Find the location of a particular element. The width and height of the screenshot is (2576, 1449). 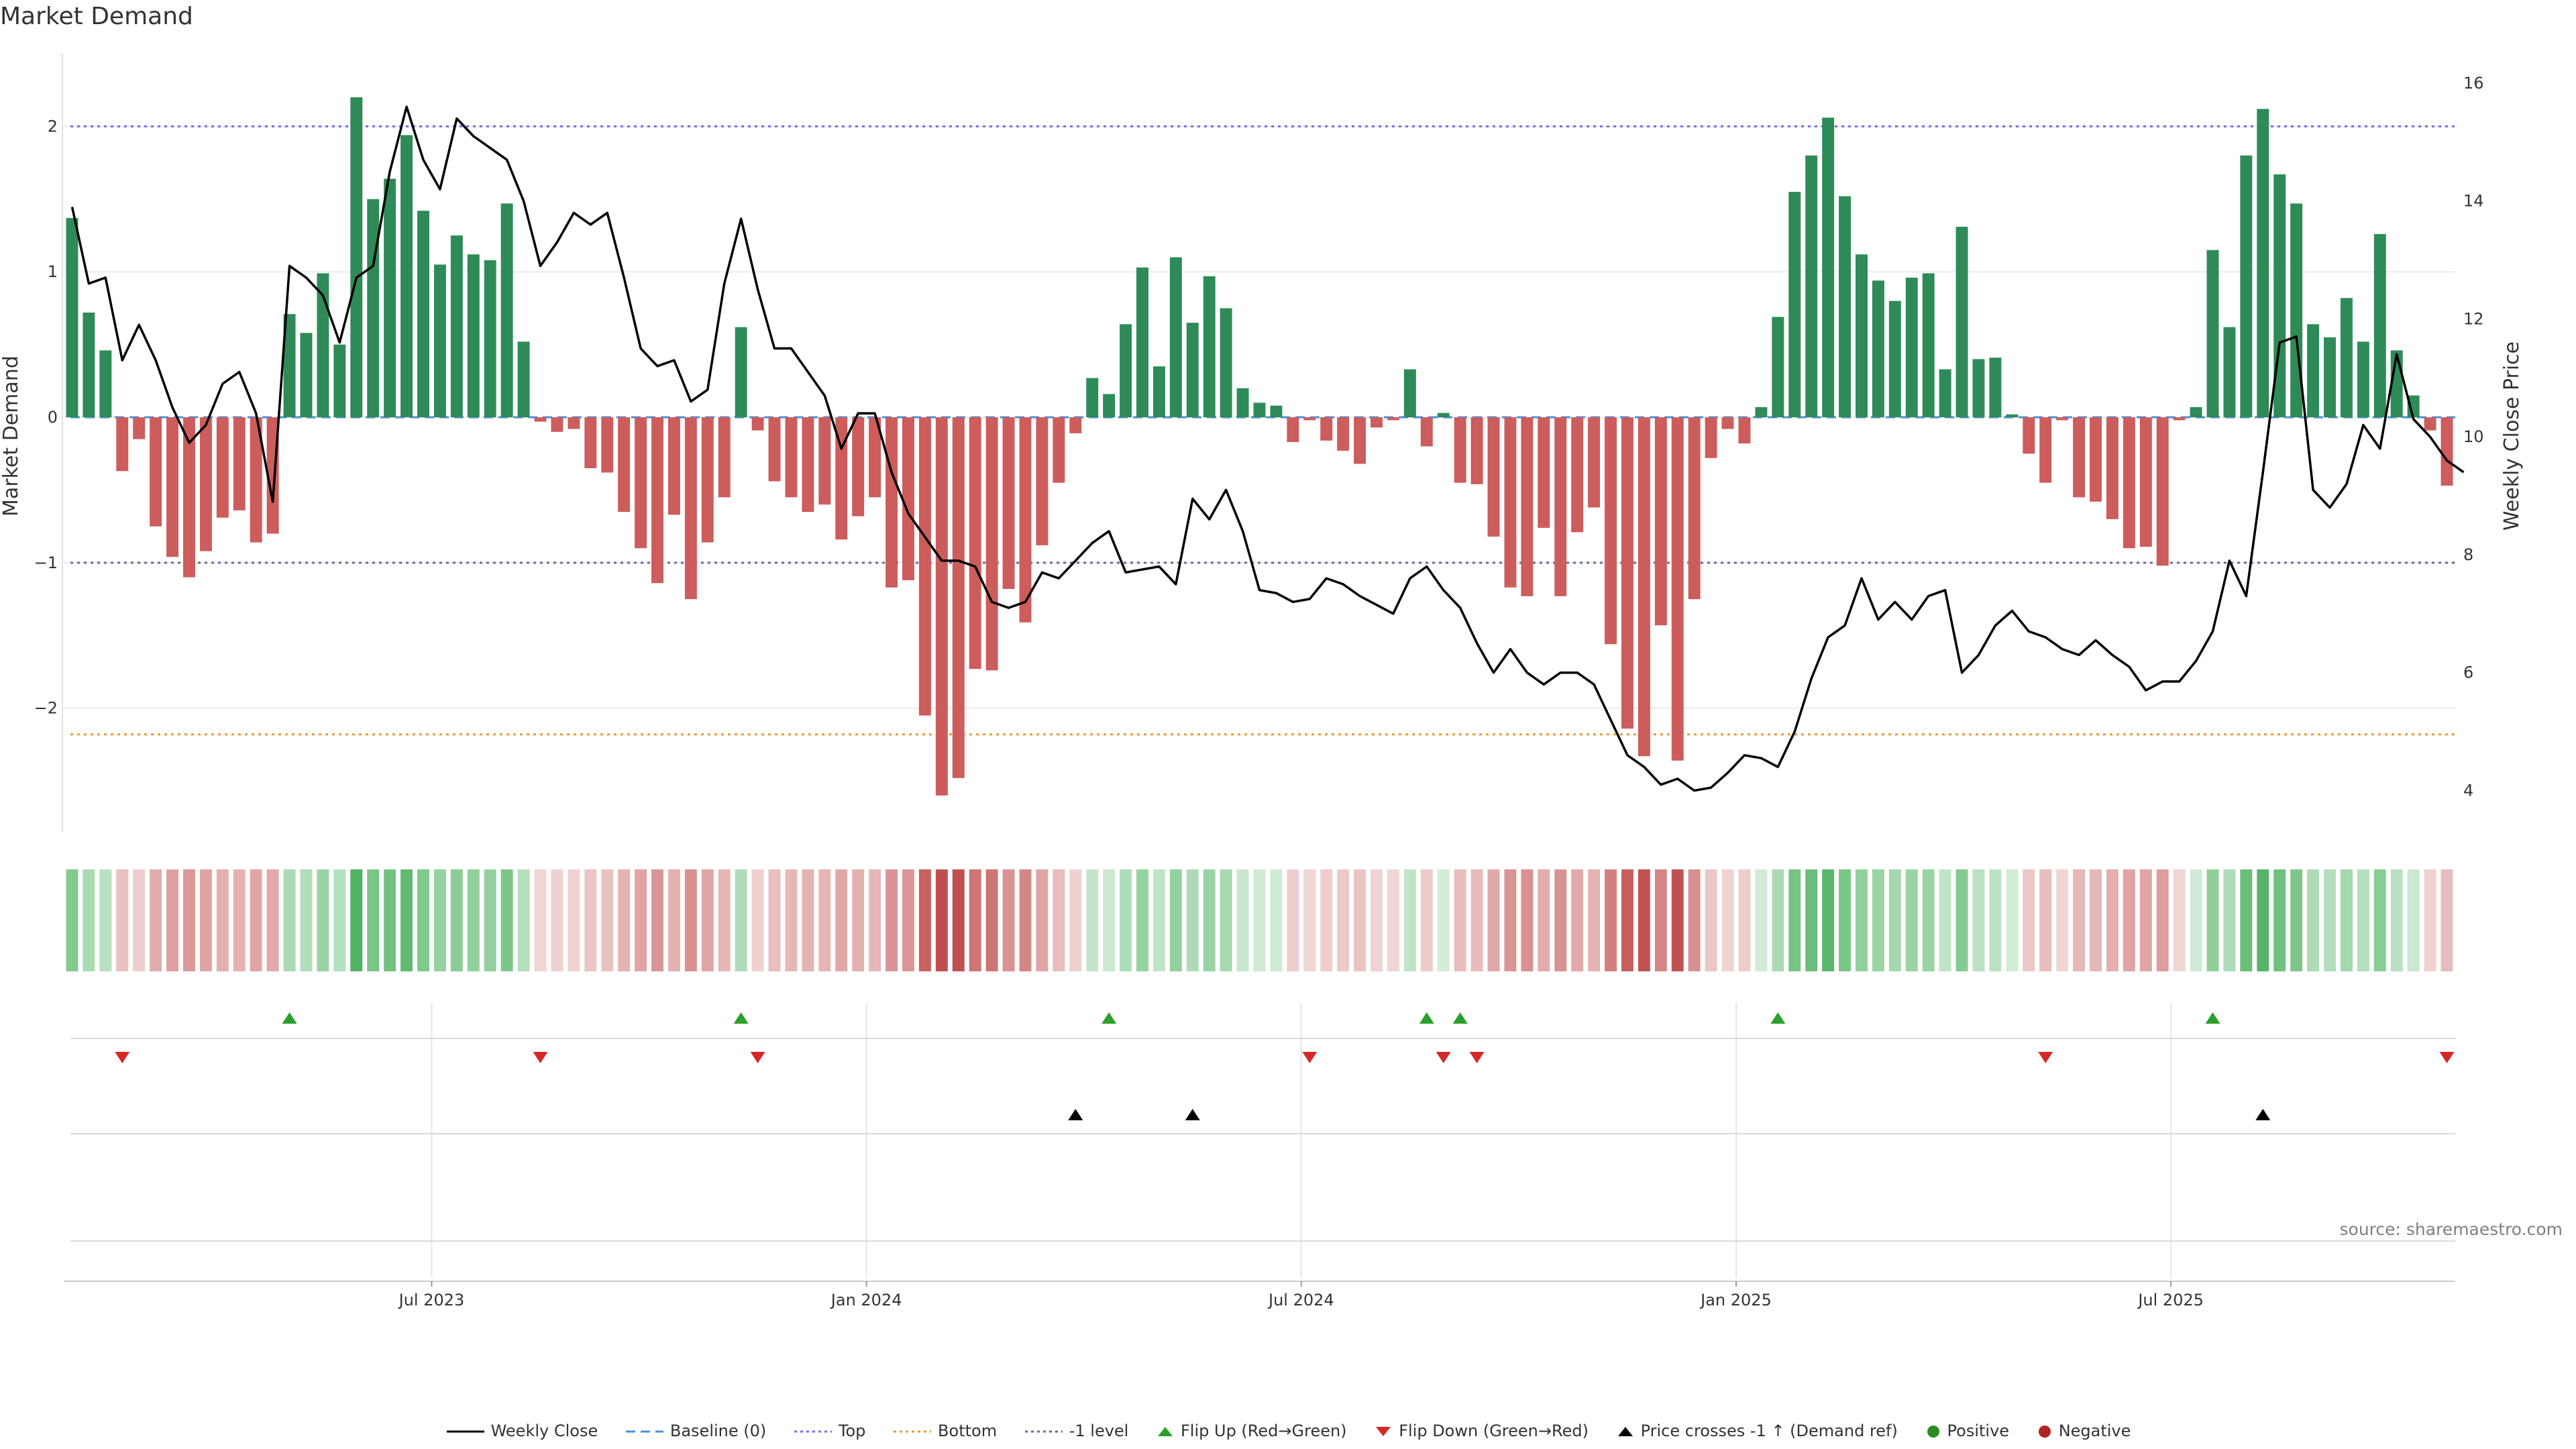

y2-tick-label: 4 is located at coordinates (2468, 790).